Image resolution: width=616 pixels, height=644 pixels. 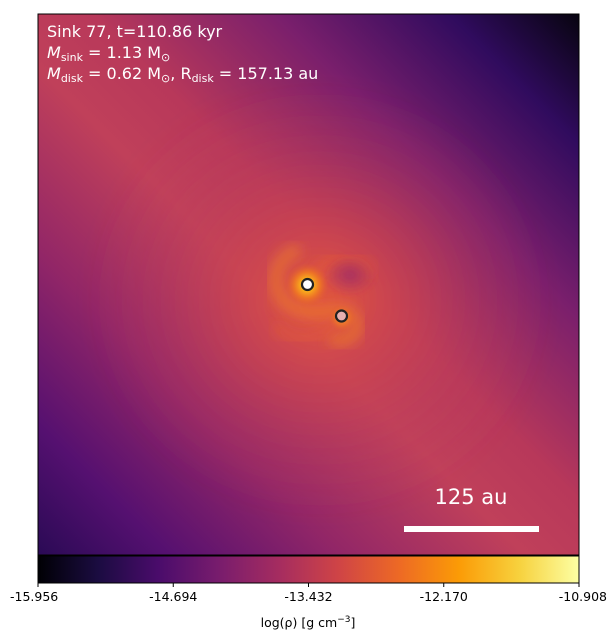 I want to click on colorbar-tick-label: -12.170, so click(x=444, y=596).